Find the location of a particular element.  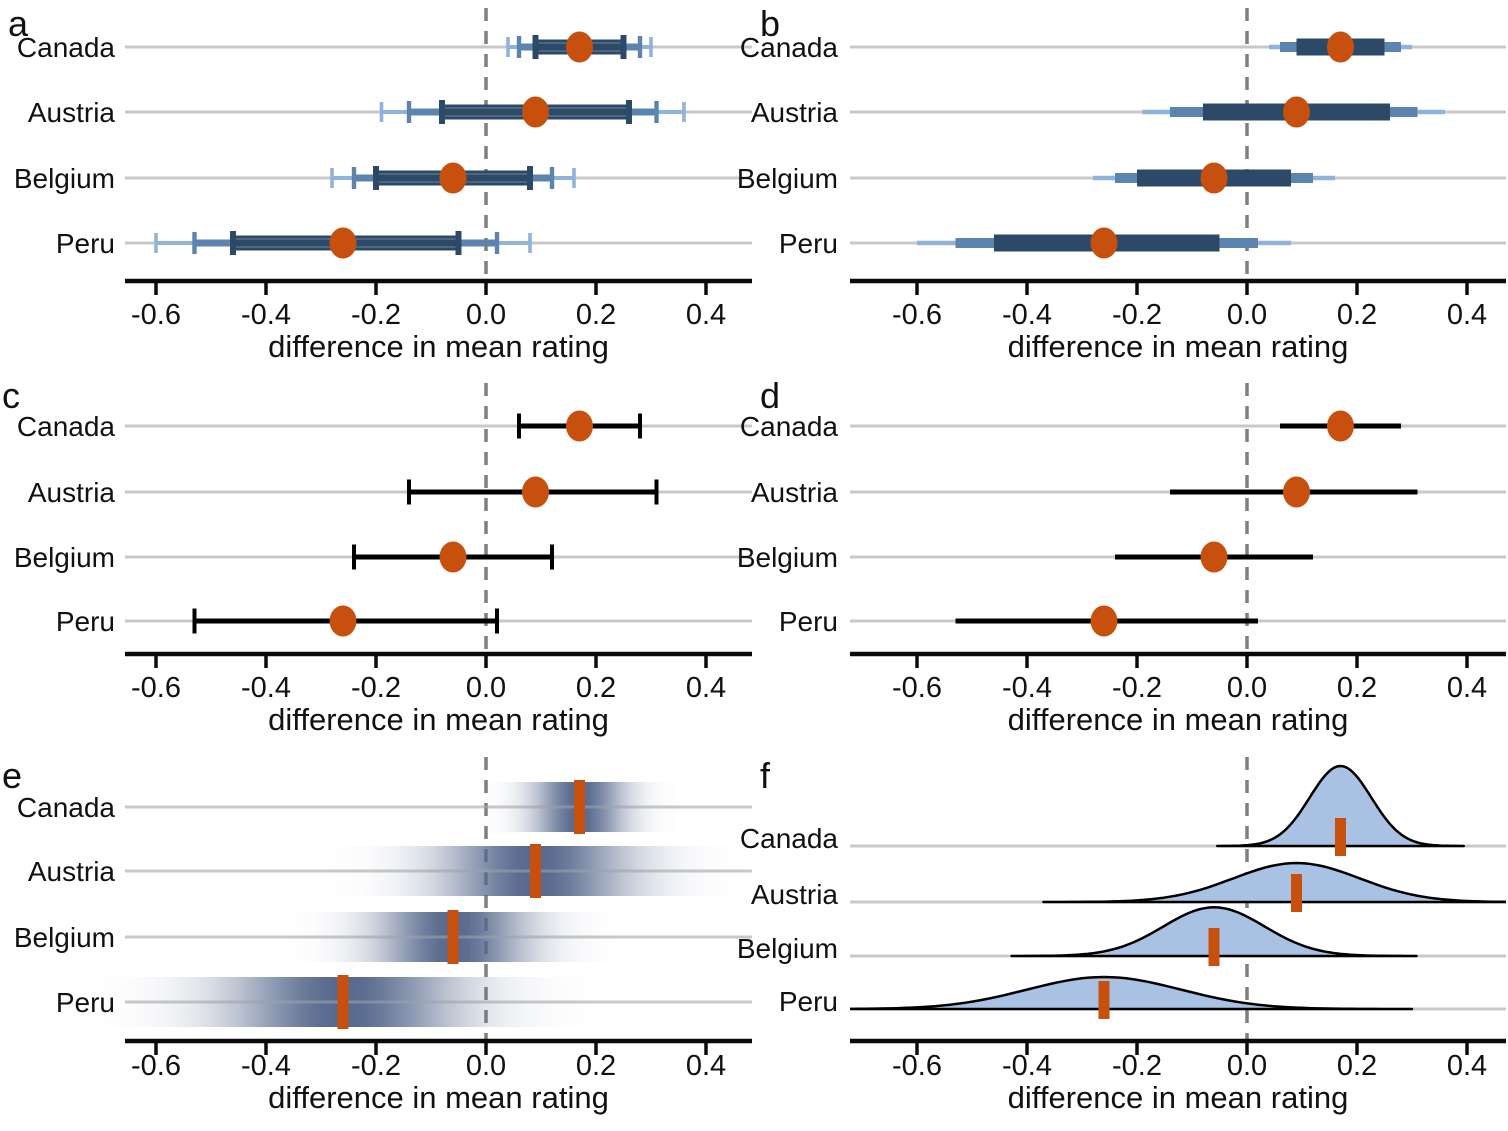

density-curve-austria is located at coordinates (1274, 882).